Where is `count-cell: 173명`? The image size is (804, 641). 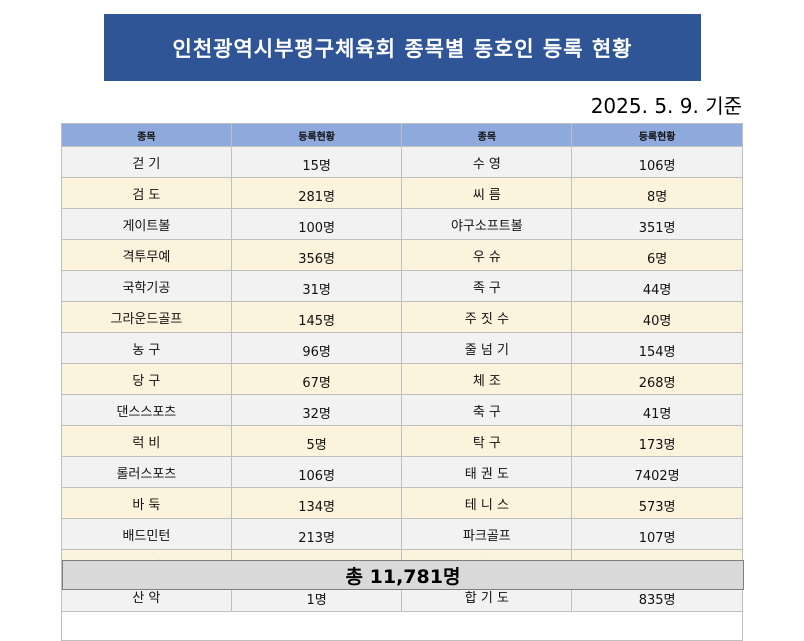
count-cell: 173명 is located at coordinates (657, 441).